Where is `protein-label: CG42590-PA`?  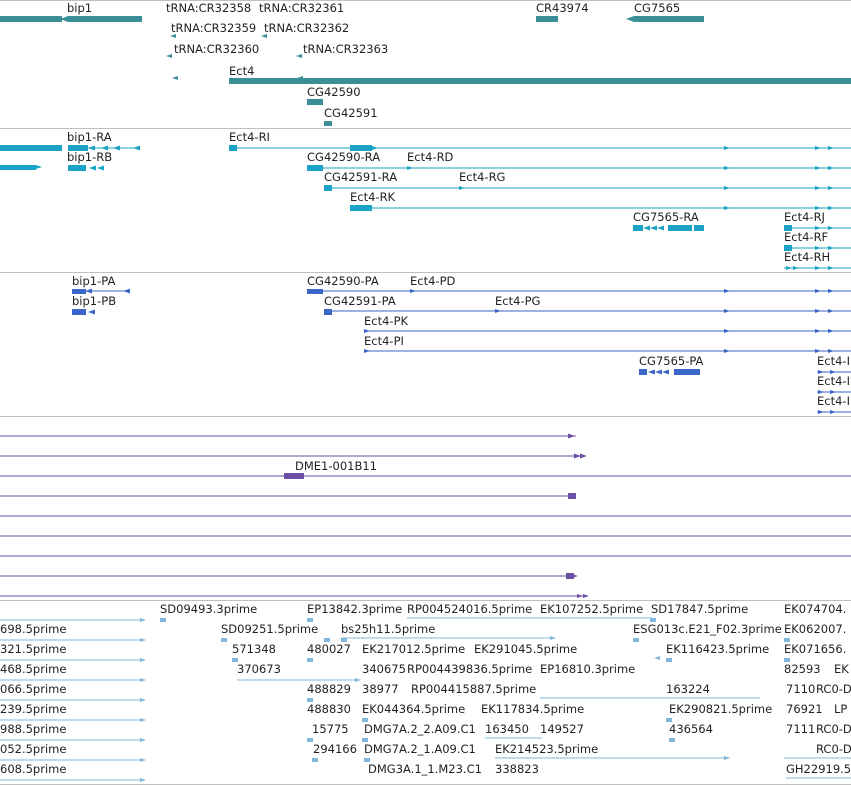 protein-label: CG42590-PA is located at coordinates (343, 281).